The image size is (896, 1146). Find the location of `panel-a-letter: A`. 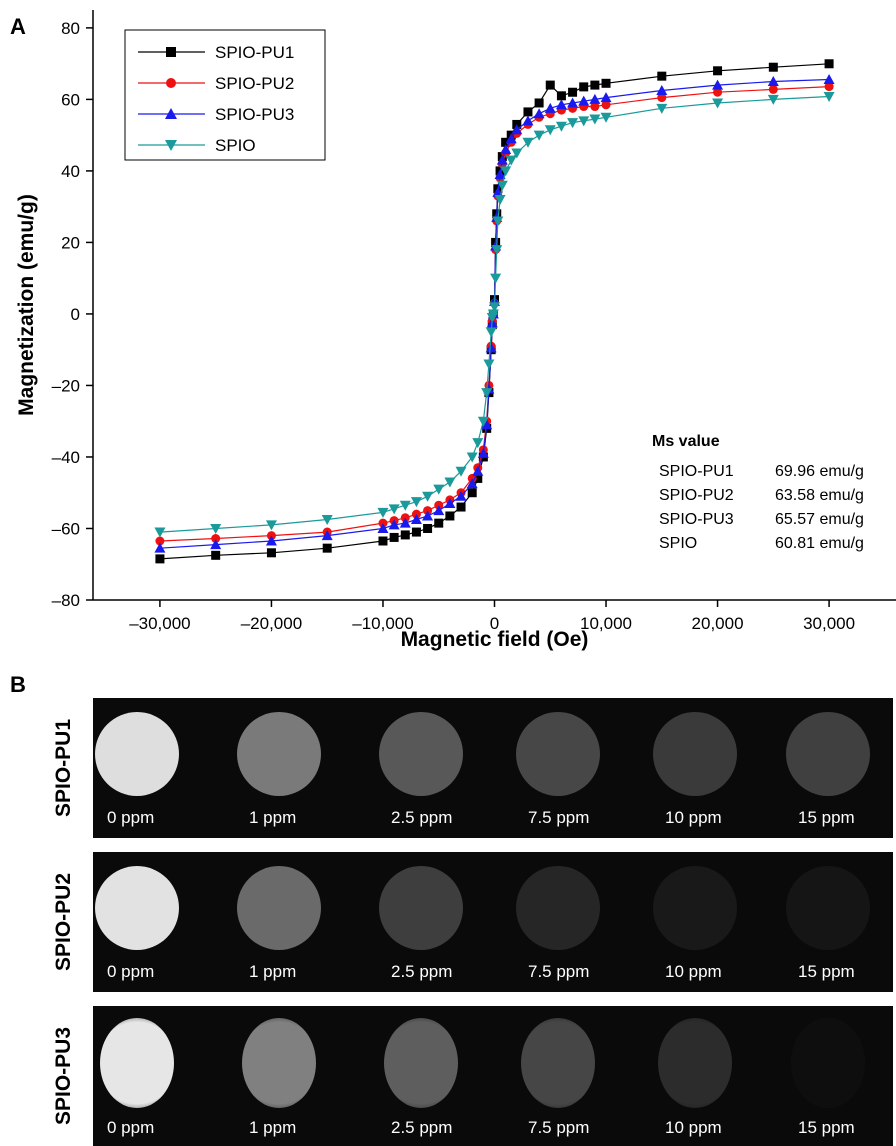

panel-a-letter: A is located at coordinates (18, 26).